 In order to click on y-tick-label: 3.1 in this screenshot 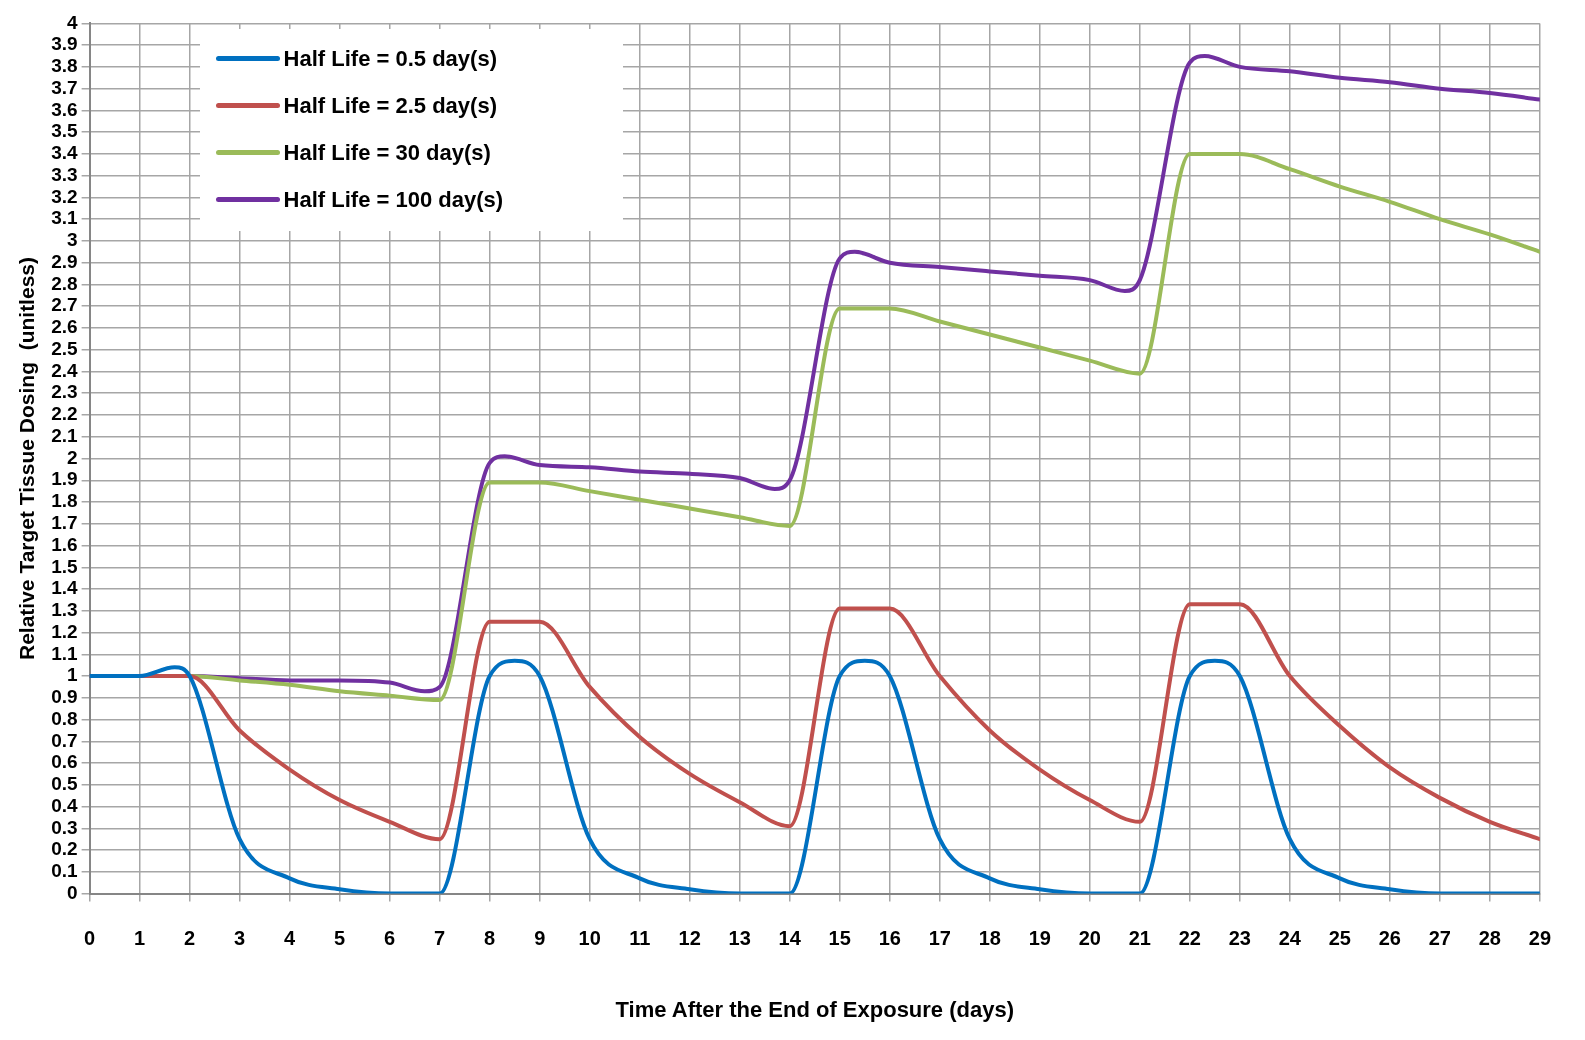, I will do `click(65, 218)`.